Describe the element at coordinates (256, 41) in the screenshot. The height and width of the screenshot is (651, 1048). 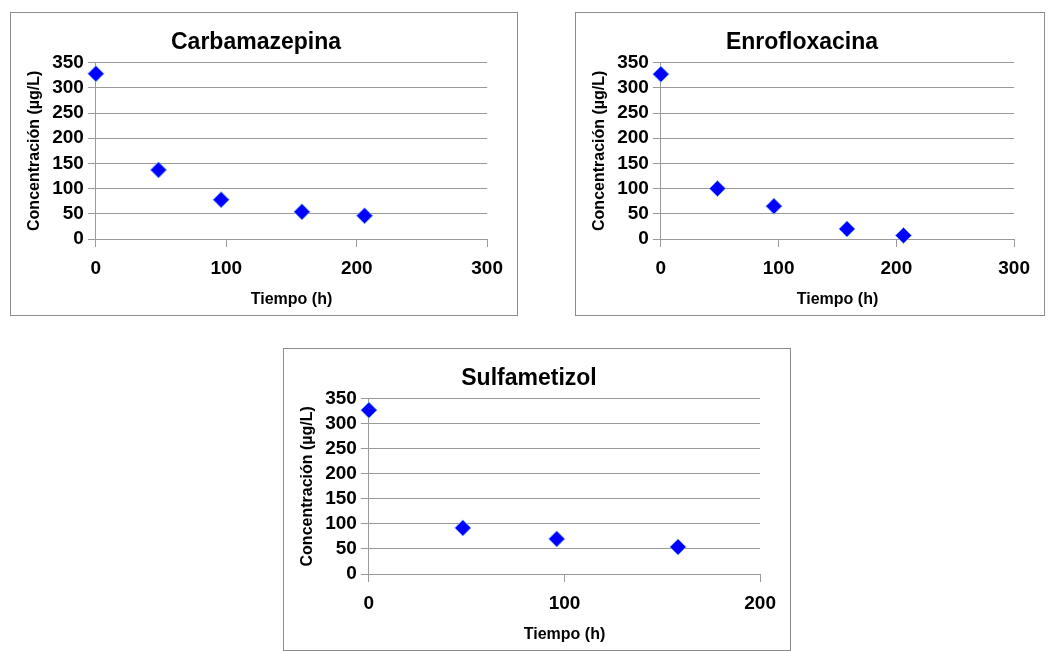
I see `chart-title: Carbamazepina` at that location.